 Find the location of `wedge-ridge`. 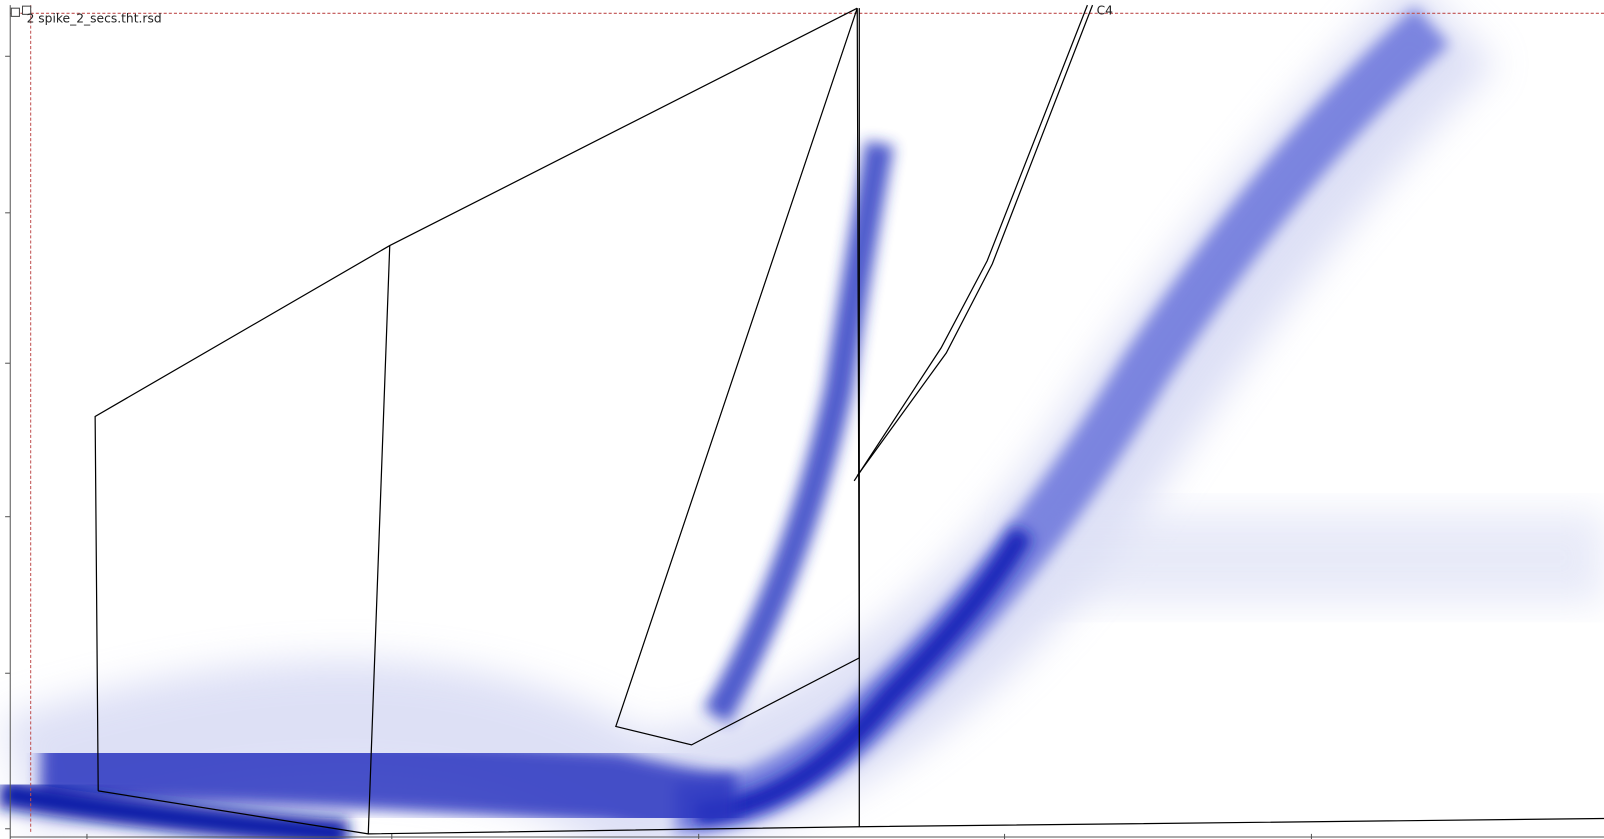

wedge-ridge is located at coordinates (798, 432).